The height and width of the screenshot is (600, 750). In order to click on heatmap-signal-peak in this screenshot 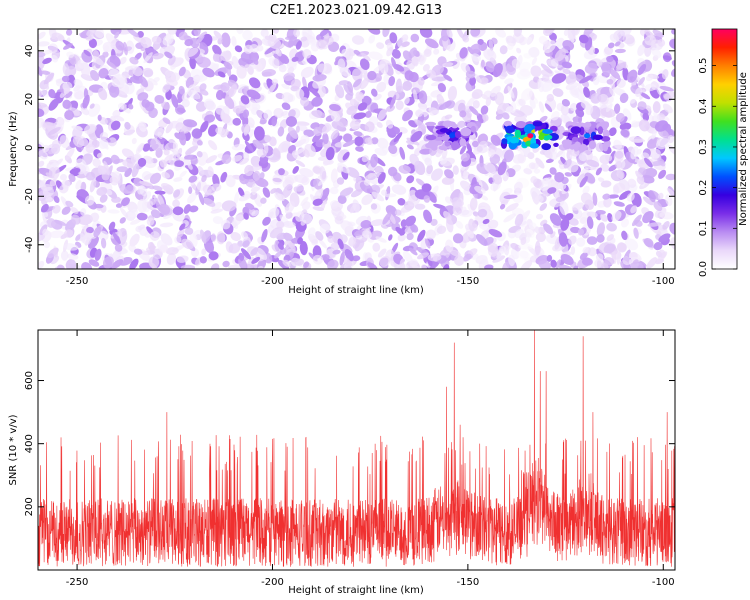, I will do `click(530, 136)`.